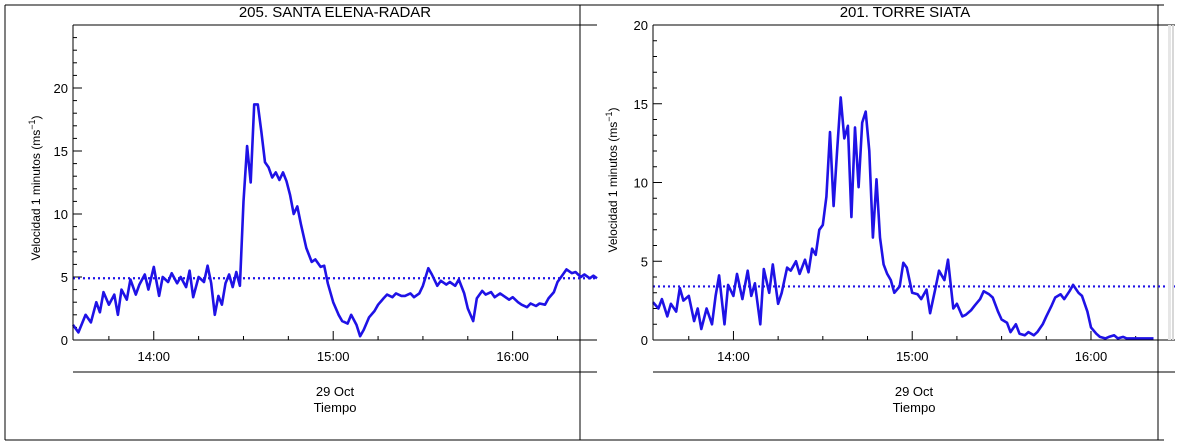 This screenshot has width=1189, height=445. What do you see at coordinates (335, 12) in the screenshot?
I see `chart-title: 205. SANTA ELENA-RADAR` at bounding box center [335, 12].